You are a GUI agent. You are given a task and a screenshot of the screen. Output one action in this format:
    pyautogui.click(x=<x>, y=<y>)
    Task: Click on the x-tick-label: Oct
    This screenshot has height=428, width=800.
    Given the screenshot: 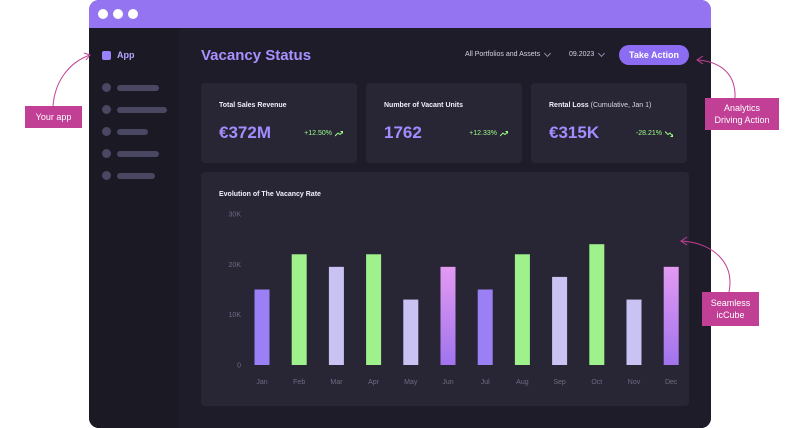 What is the action you would take?
    pyautogui.click(x=596, y=382)
    